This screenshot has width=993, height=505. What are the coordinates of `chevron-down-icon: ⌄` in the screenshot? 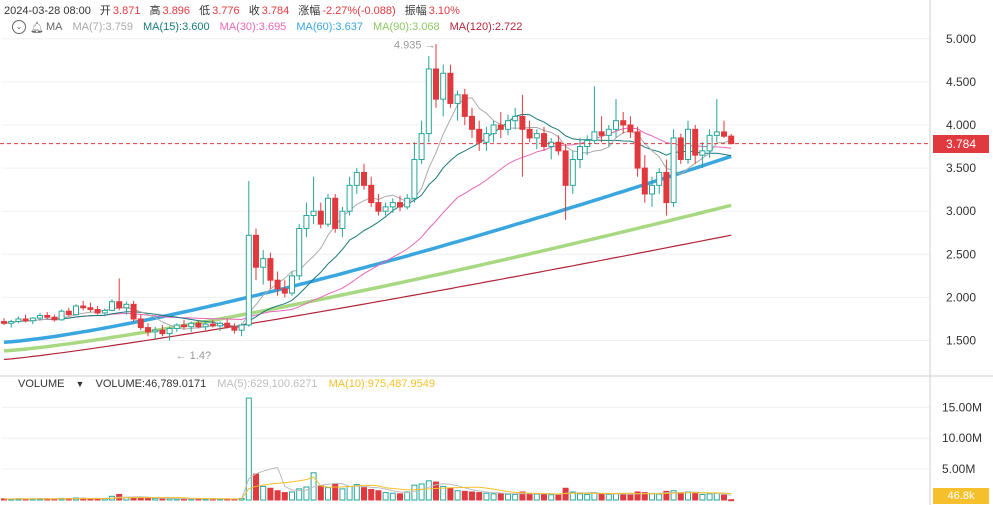 It's located at (19, 27).